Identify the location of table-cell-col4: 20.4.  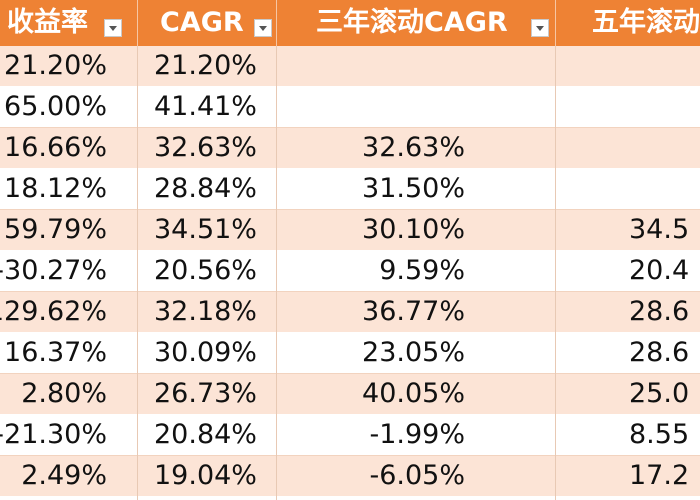
(627, 271).